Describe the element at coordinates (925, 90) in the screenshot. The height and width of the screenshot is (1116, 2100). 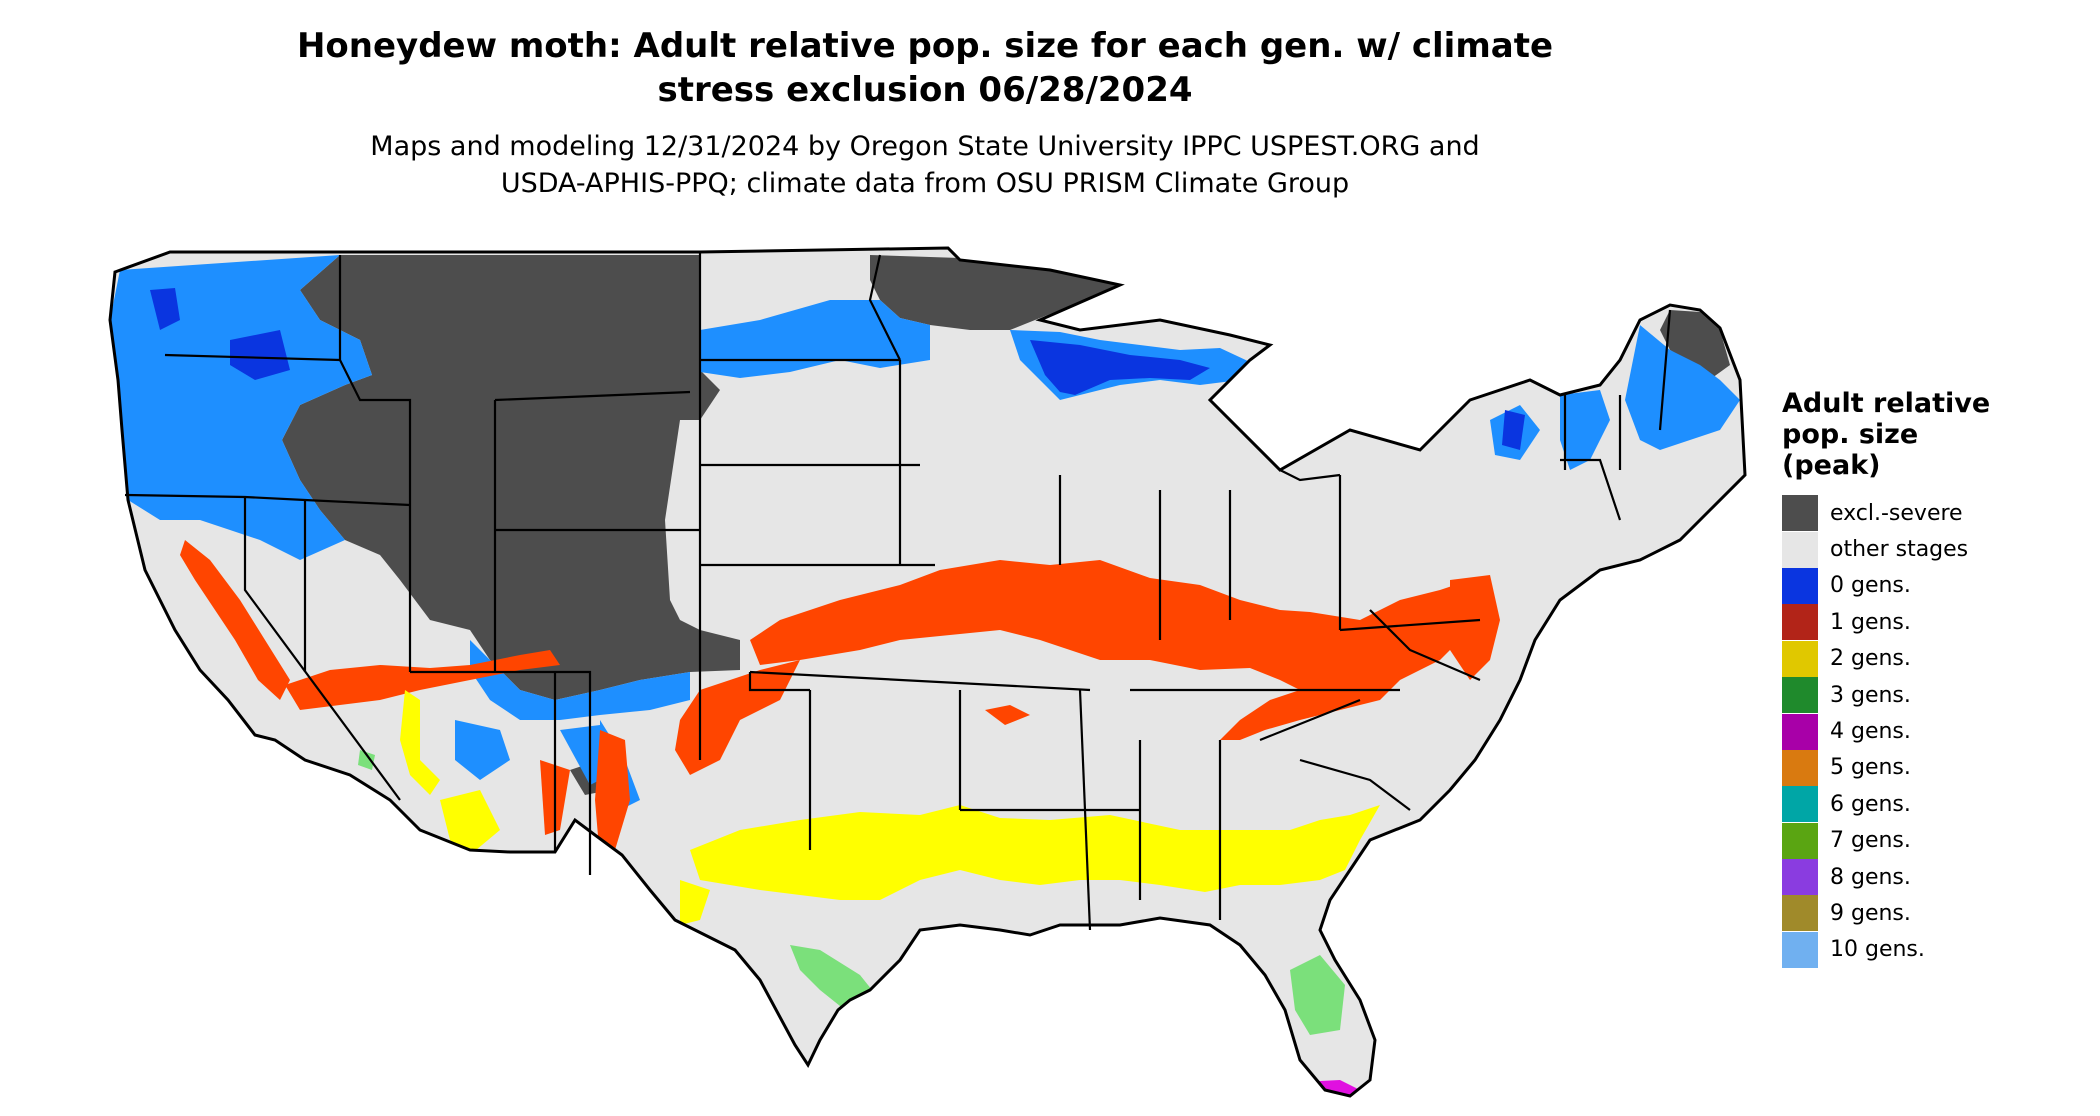
I see `title-line-2: stress exclusion 06/28/2024` at that location.